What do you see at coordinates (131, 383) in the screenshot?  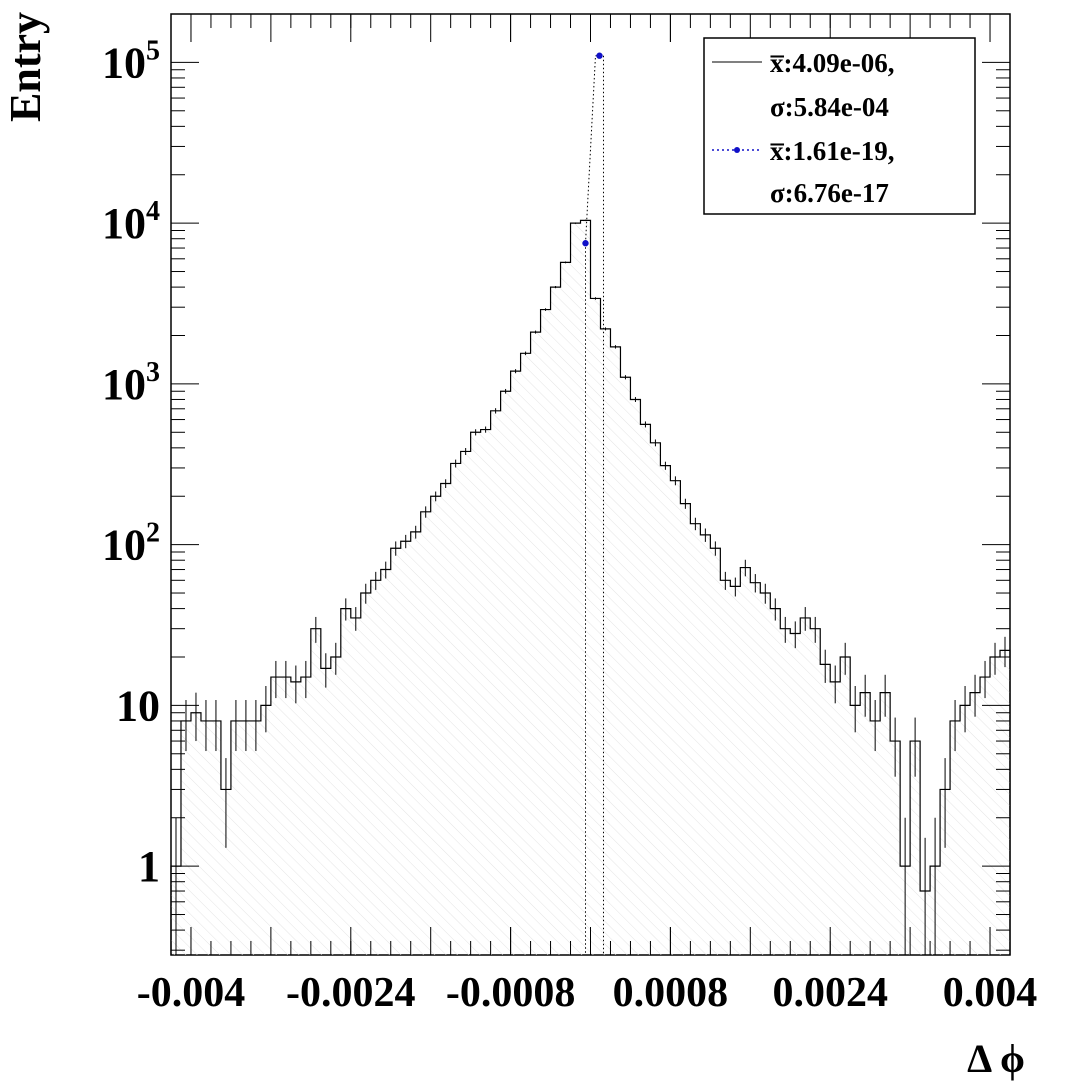 I see `y-tick-label: 10³` at bounding box center [131, 383].